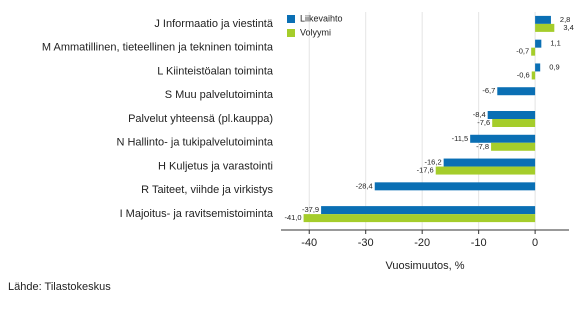  Describe the element at coordinates (292, 217) in the screenshot. I see `value-label: -41,0` at that location.